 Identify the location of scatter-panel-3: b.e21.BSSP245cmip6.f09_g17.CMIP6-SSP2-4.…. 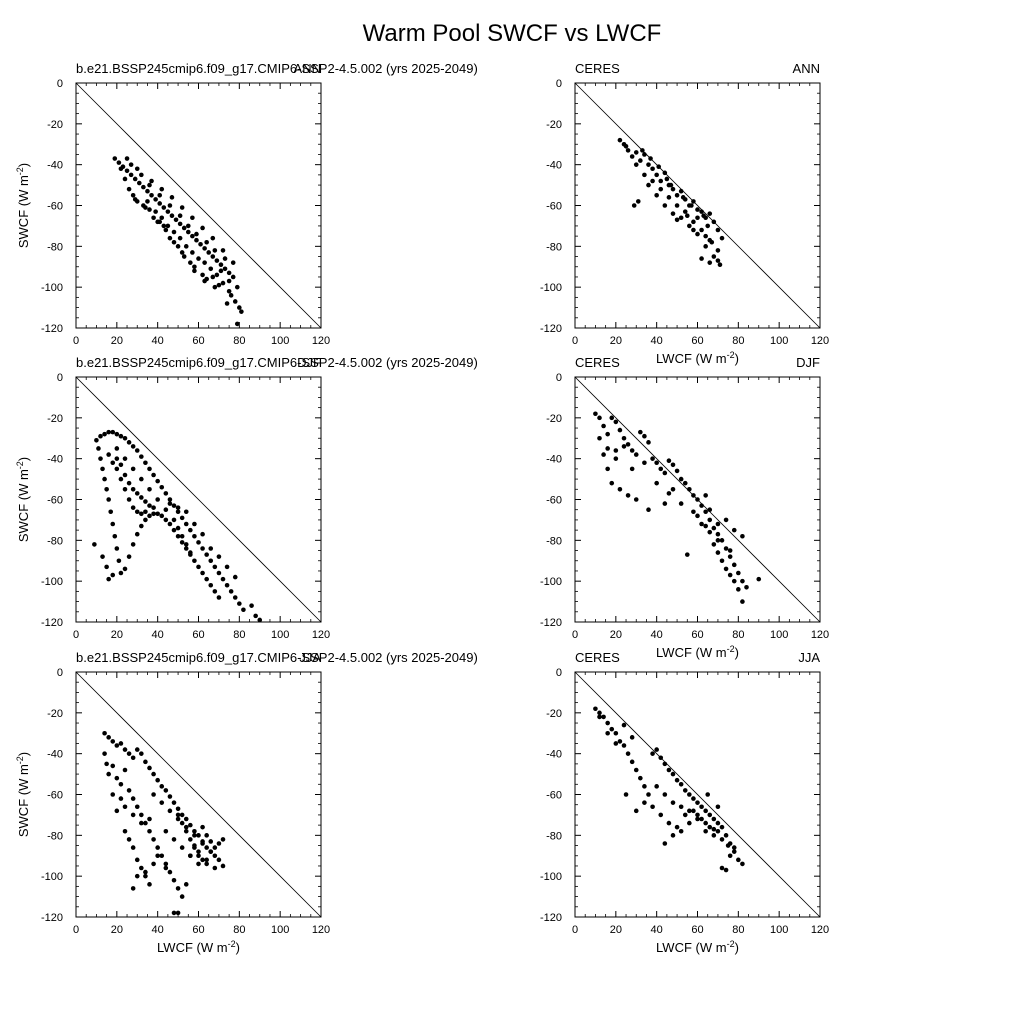
(246, 498).